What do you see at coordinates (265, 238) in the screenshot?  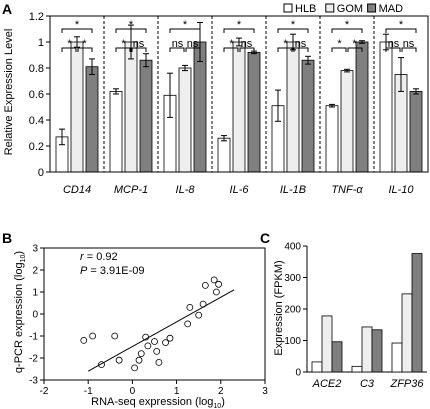 I see `panel-c-label: C` at bounding box center [265, 238].